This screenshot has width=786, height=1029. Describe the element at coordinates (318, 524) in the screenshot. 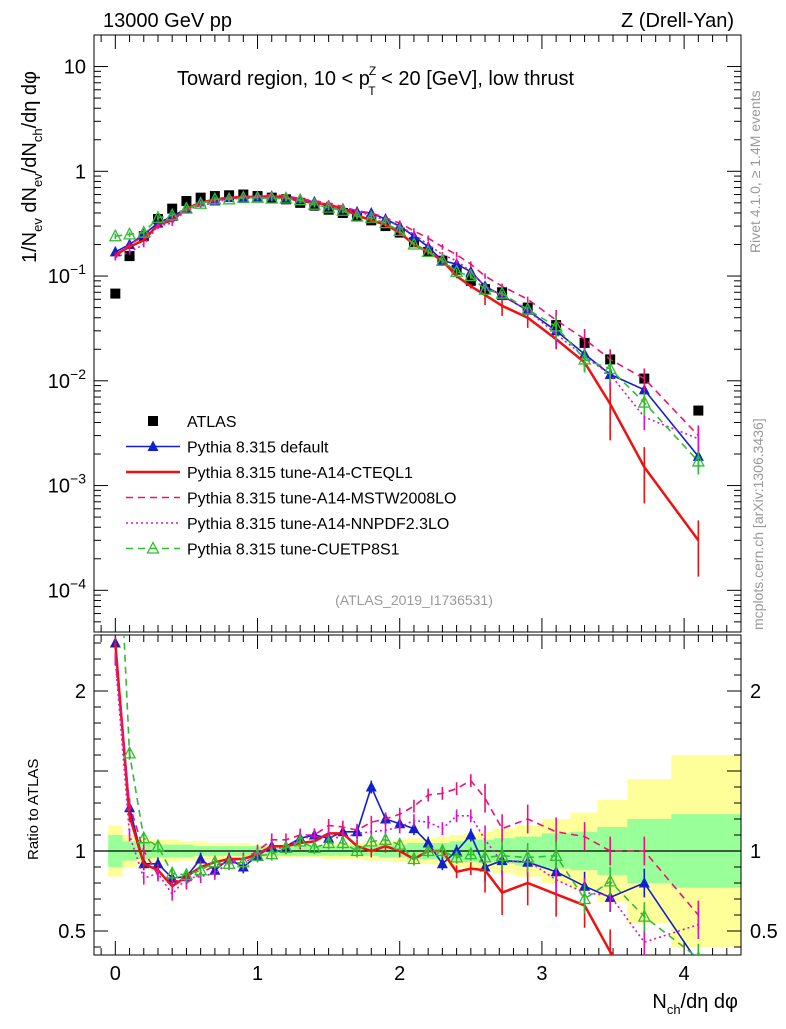

I see `legend-label: Pythia 8.315 tune-A14-NNPDF2.3LO` at that location.